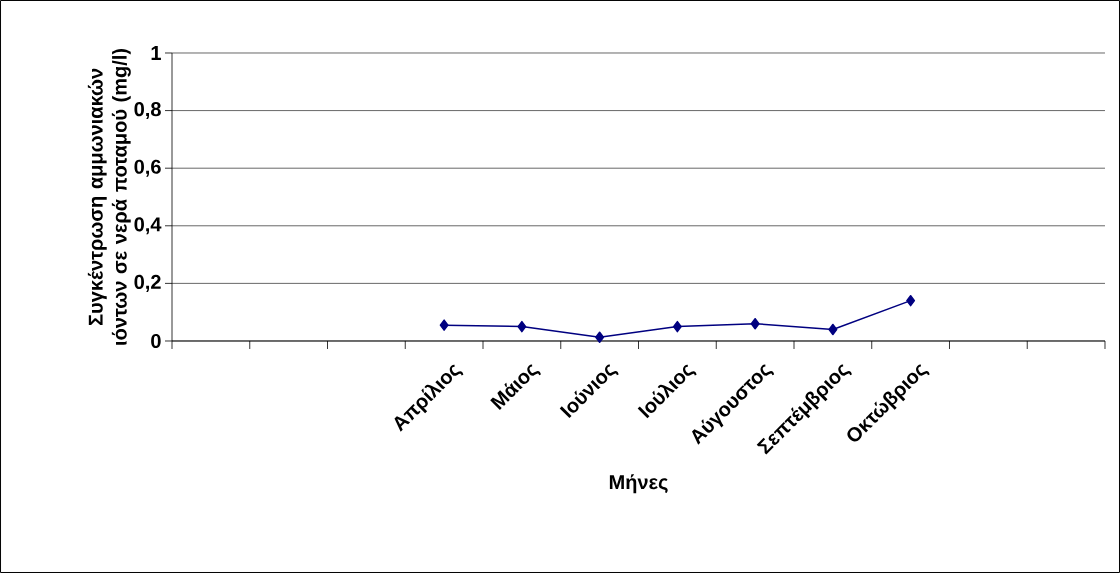 Image resolution: width=1120 pixels, height=573 pixels. Describe the element at coordinates (156, 53) in the screenshot. I see `y-tick-label: 1` at that location.